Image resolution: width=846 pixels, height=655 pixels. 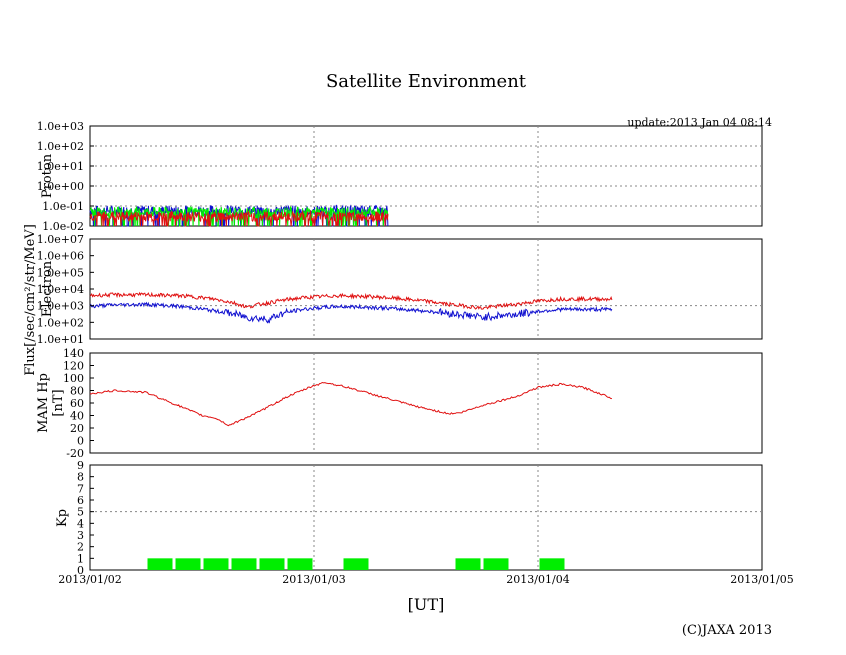 I want to click on y-tick-label: 1.0e+04, so click(x=60, y=289).